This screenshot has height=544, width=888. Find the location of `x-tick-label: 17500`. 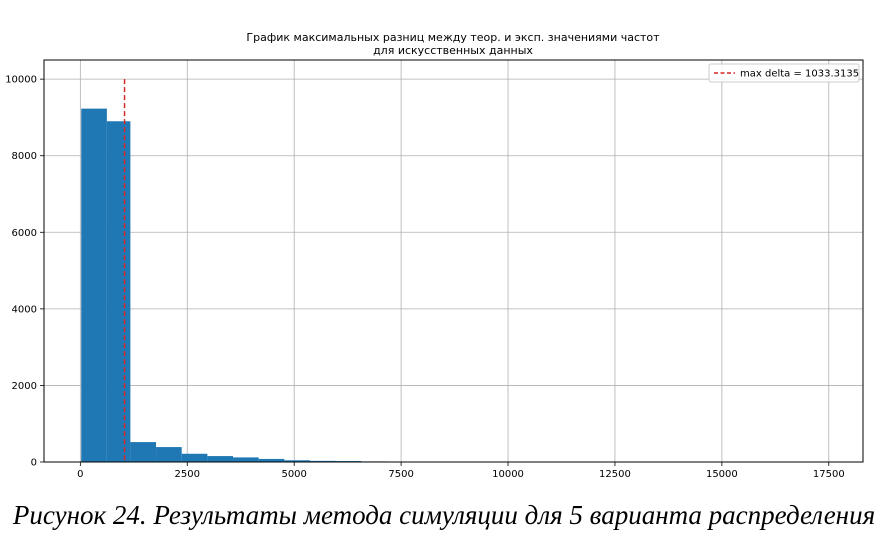

x-tick-label: 17500 is located at coordinates (829, 474).